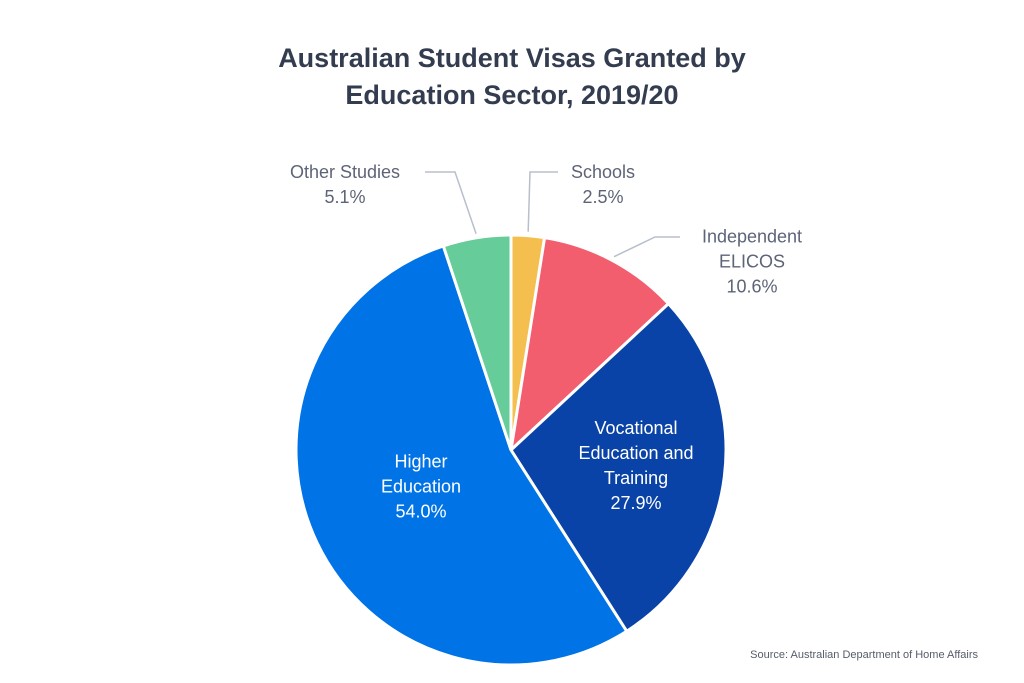 The width and height of the screenshot is (1024, 683). What do you see at coordinates (345, 197) in the screenshot?
I see `value-label: 5.1%` at bounding box center [345, 197].